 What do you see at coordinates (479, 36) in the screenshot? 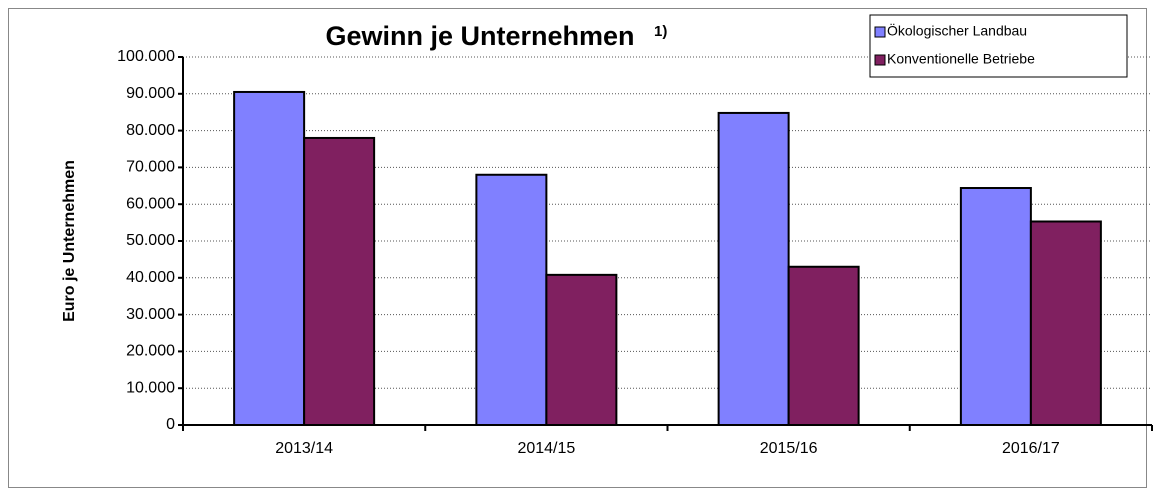
I see `chart-title: Gewinn je Unternehmen` at bounding box center [479, 36].